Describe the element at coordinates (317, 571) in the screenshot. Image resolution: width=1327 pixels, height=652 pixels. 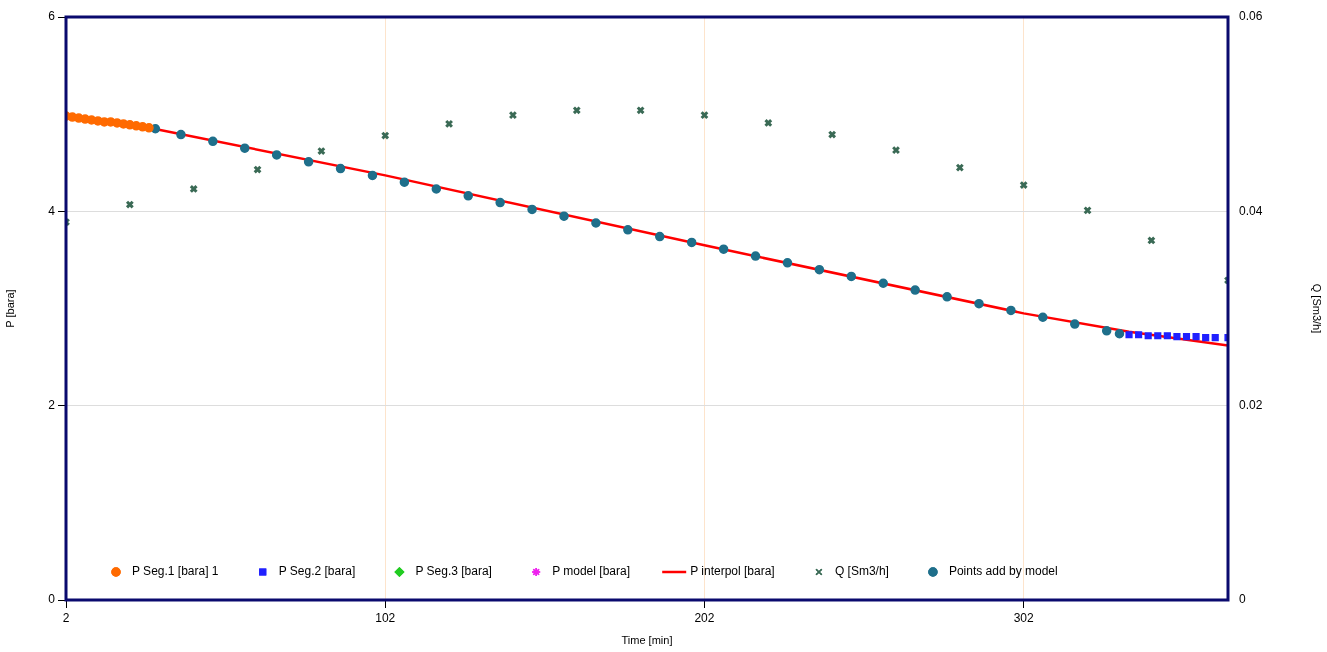
I see `legend-label: P Seg.2 [bara]` at that location.